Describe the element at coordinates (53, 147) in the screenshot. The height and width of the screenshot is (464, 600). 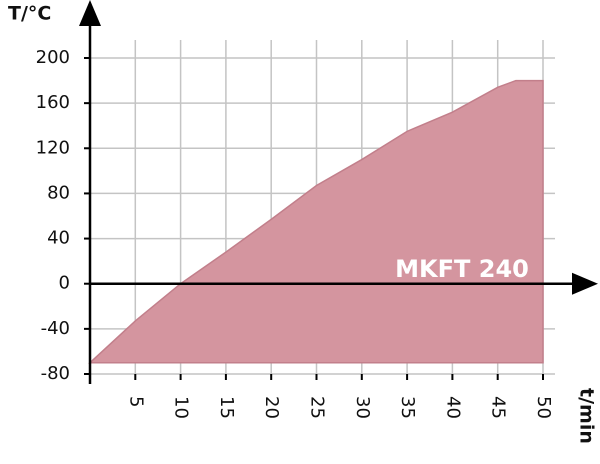
I see `y-tick-label: 120` at that location.